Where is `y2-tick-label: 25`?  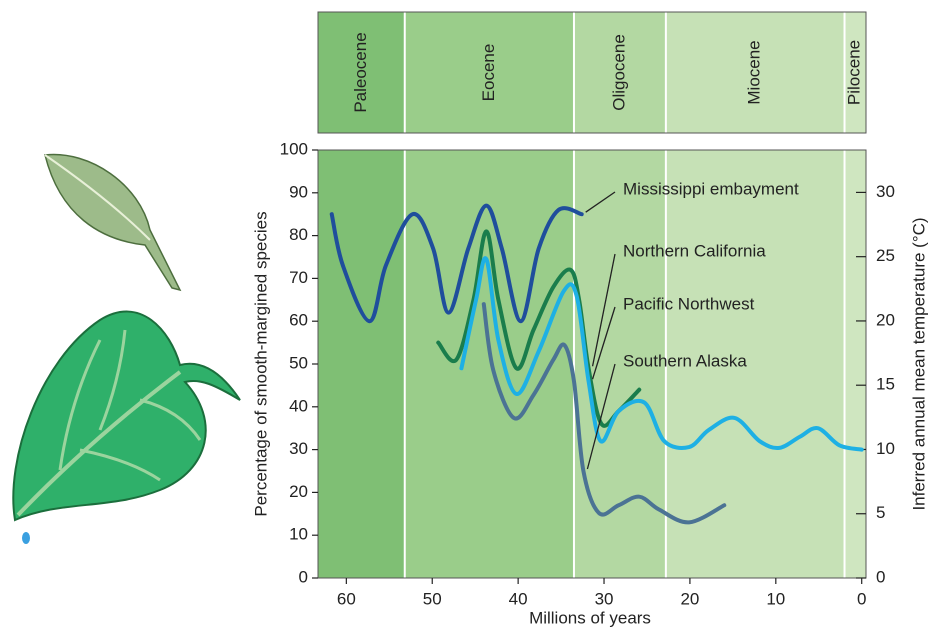 y2-tick-label: 25 is located at coordinates (885, 255).